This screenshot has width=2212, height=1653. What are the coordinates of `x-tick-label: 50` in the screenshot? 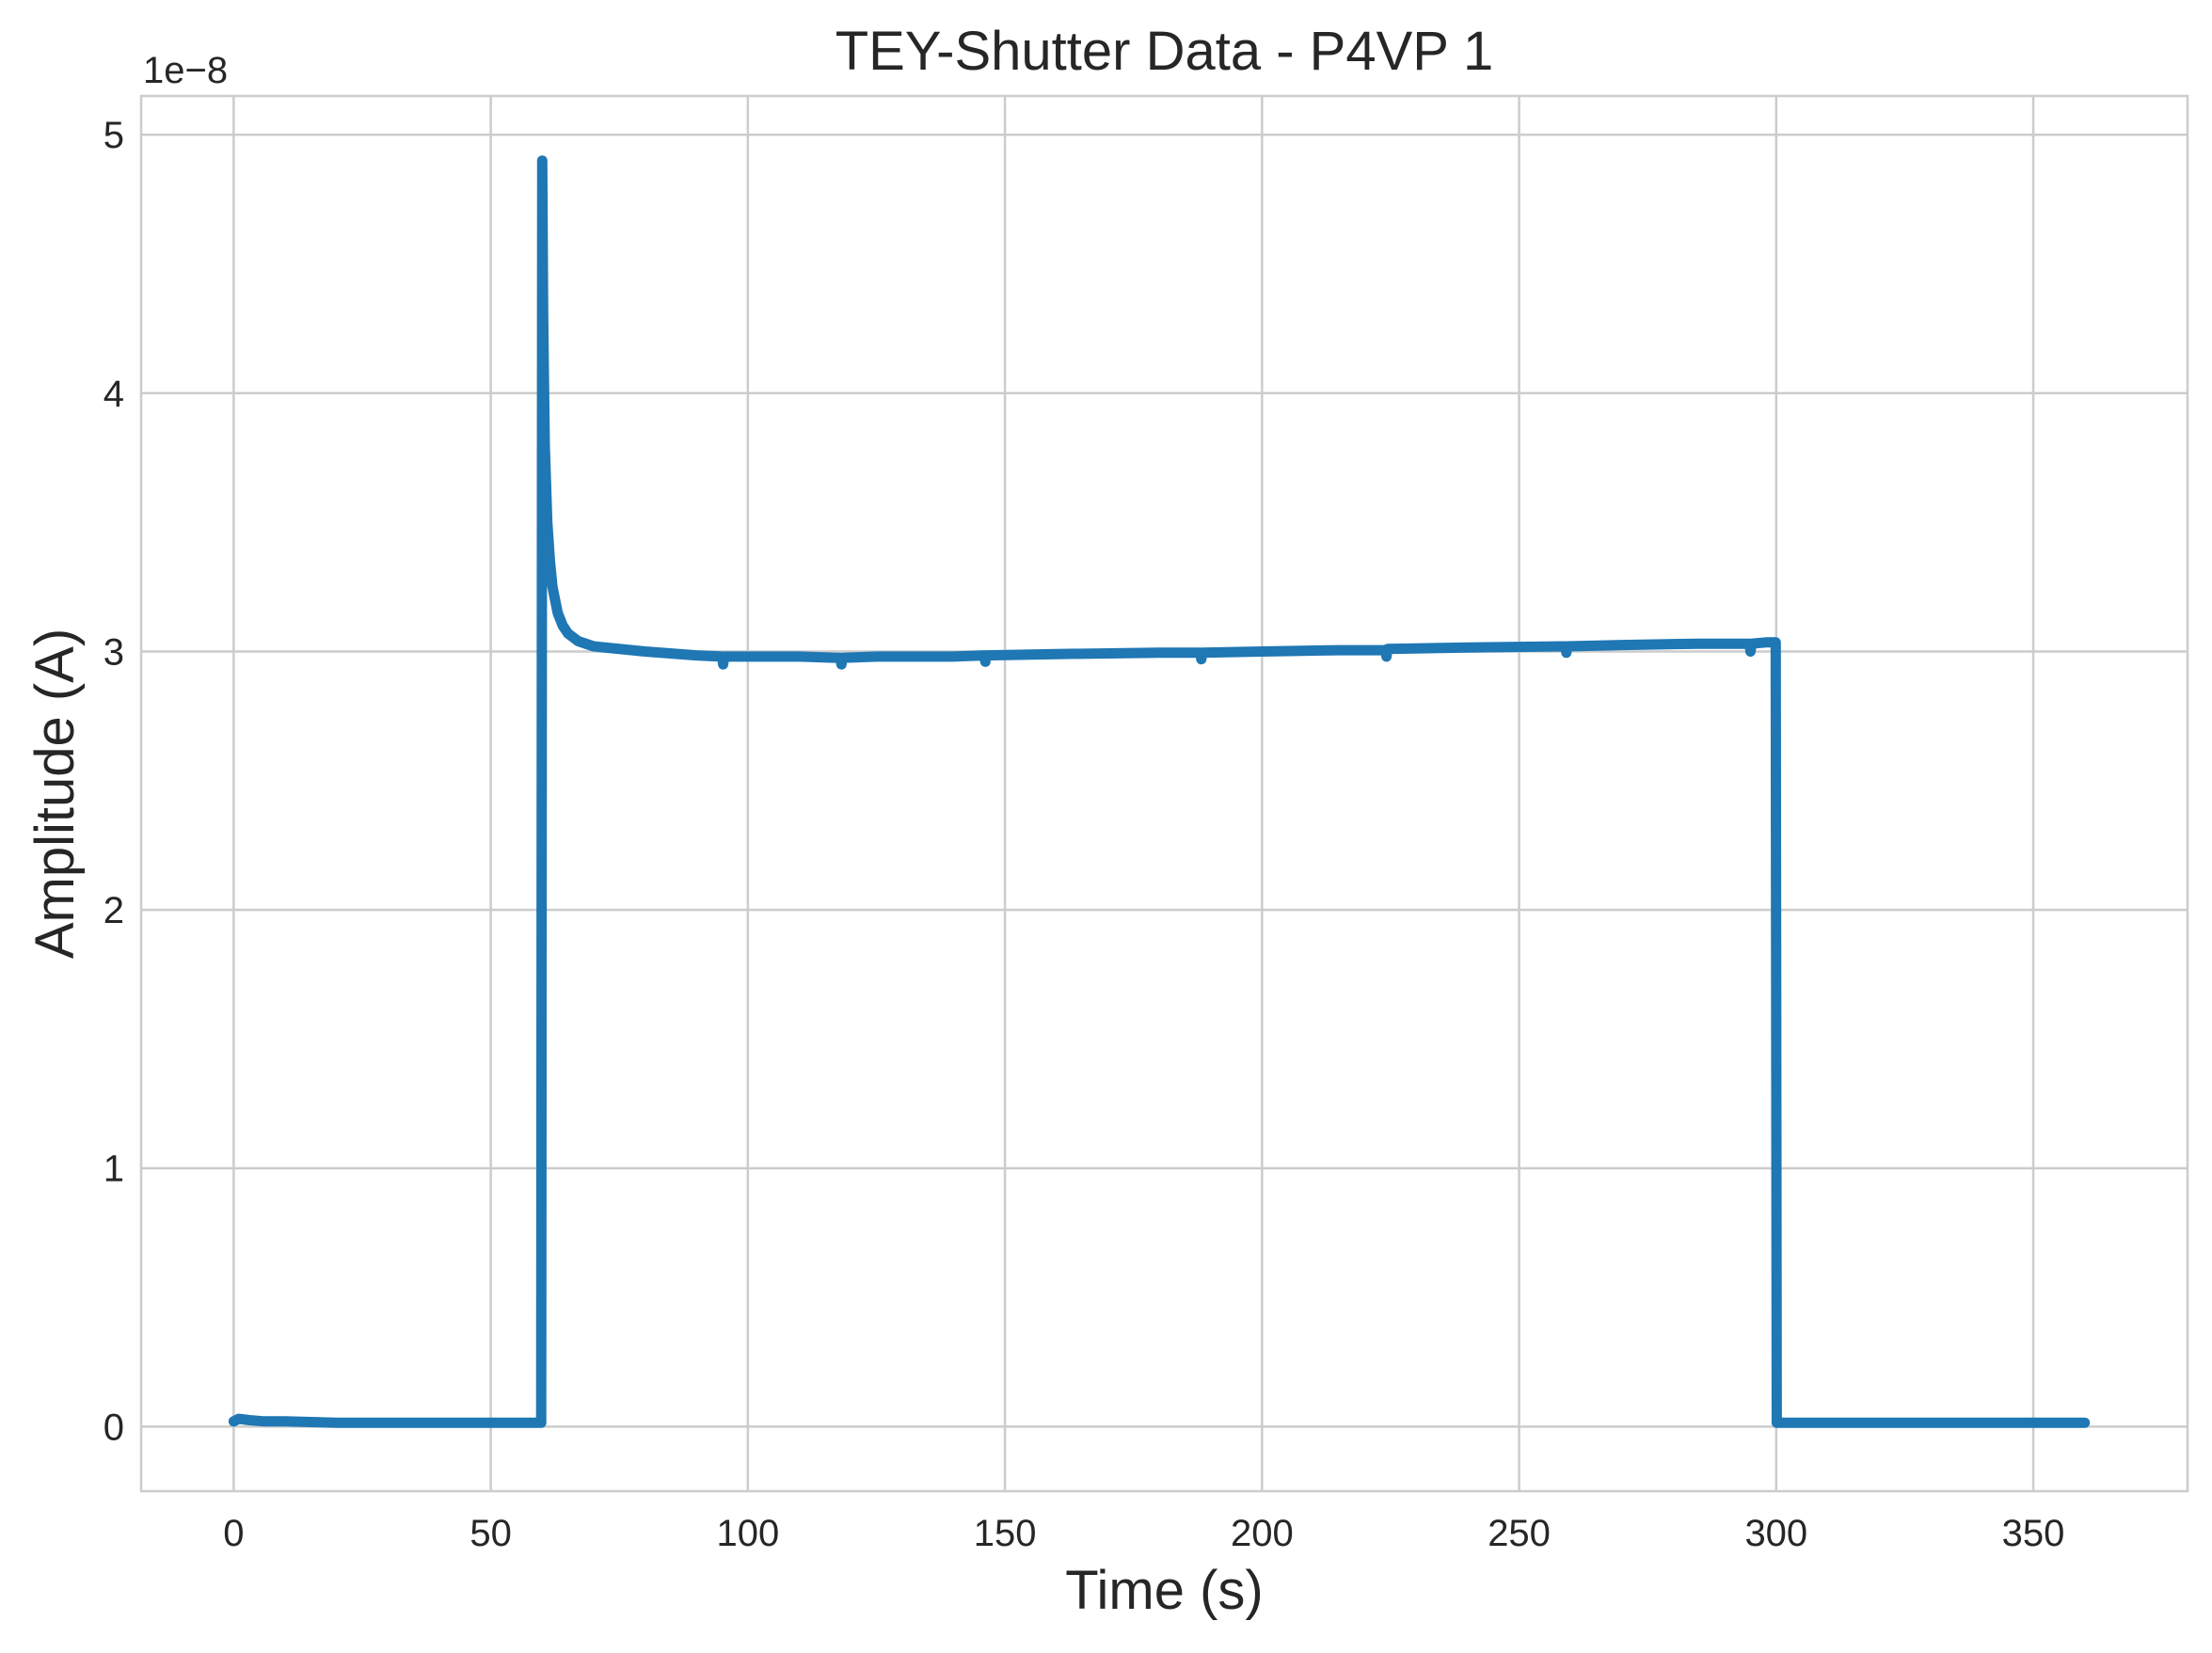 It's located at (490, 1533).